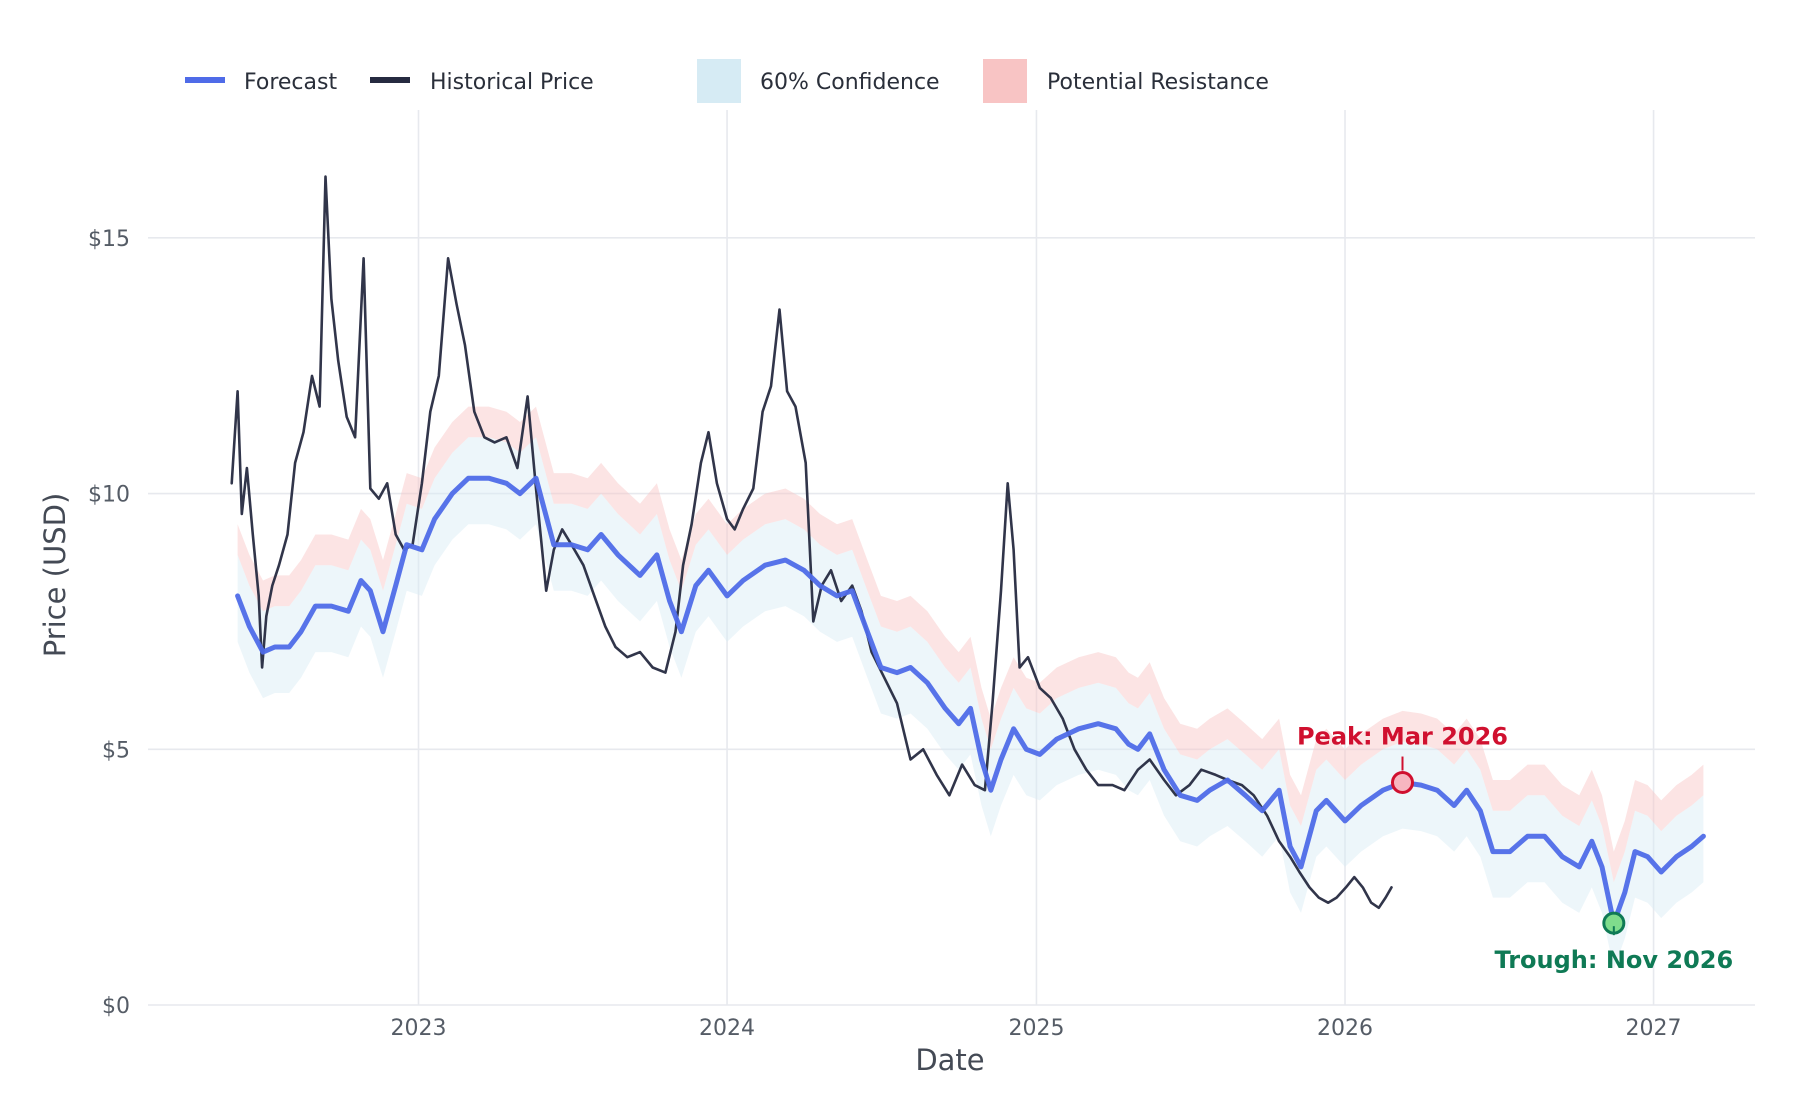 Image resolution: width=1800 pixels, height=1100 pixels. Describe the element at coordinates (727, 1028) in the screenshot. I see `x-tick-label: 2024` at that location.